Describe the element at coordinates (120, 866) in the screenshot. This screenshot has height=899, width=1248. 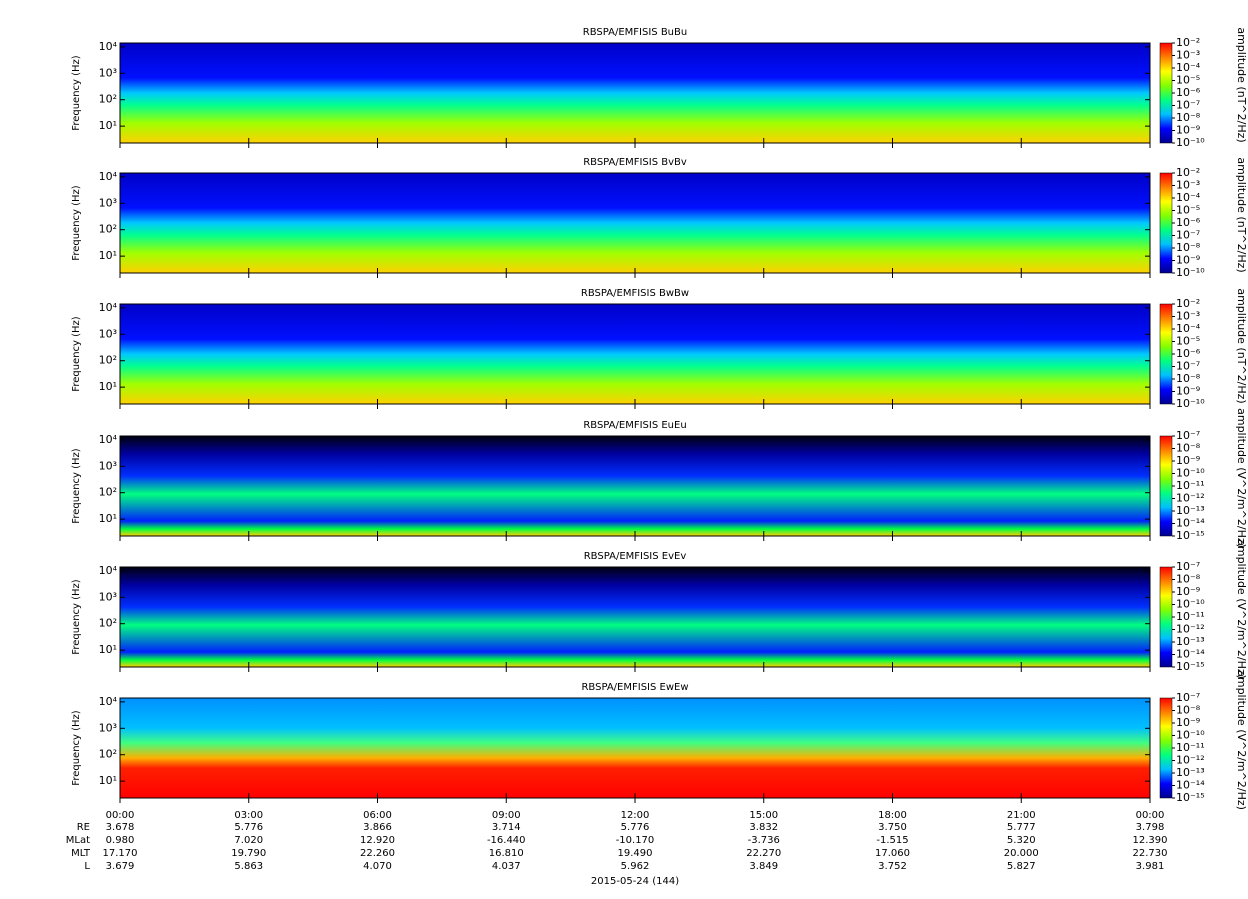
I see `ephemeris-value: 3.679` at that location.